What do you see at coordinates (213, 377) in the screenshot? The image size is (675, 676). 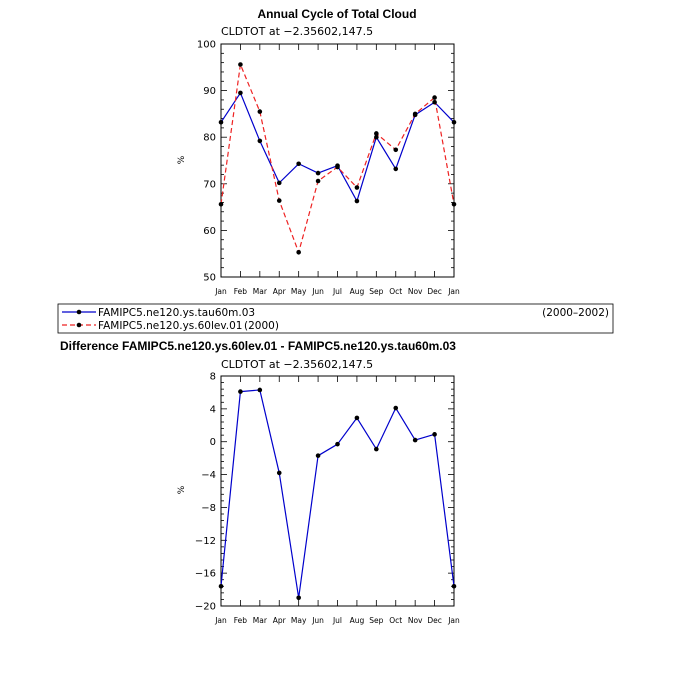 I see `y-tick-label: 8` at bounding box center [213, 377].